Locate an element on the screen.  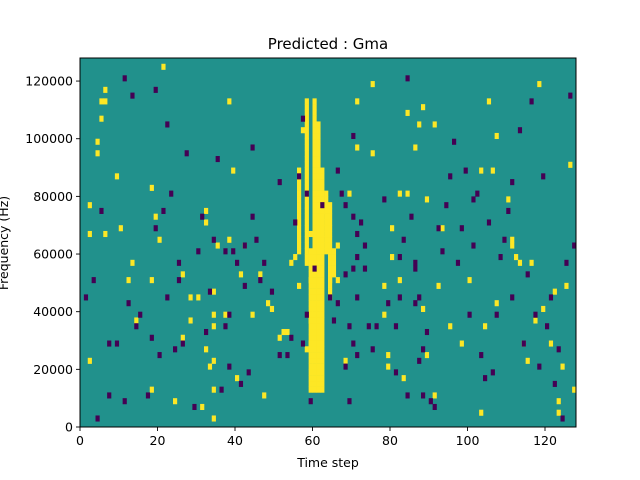
x-tick-label: 0 is located at coordinates (80, 440).